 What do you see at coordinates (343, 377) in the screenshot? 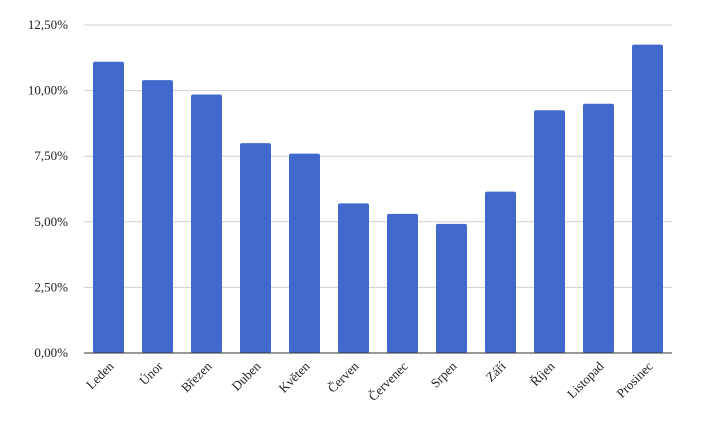
I see `x-tick-label: Červen` at bounding box center [343, 377].